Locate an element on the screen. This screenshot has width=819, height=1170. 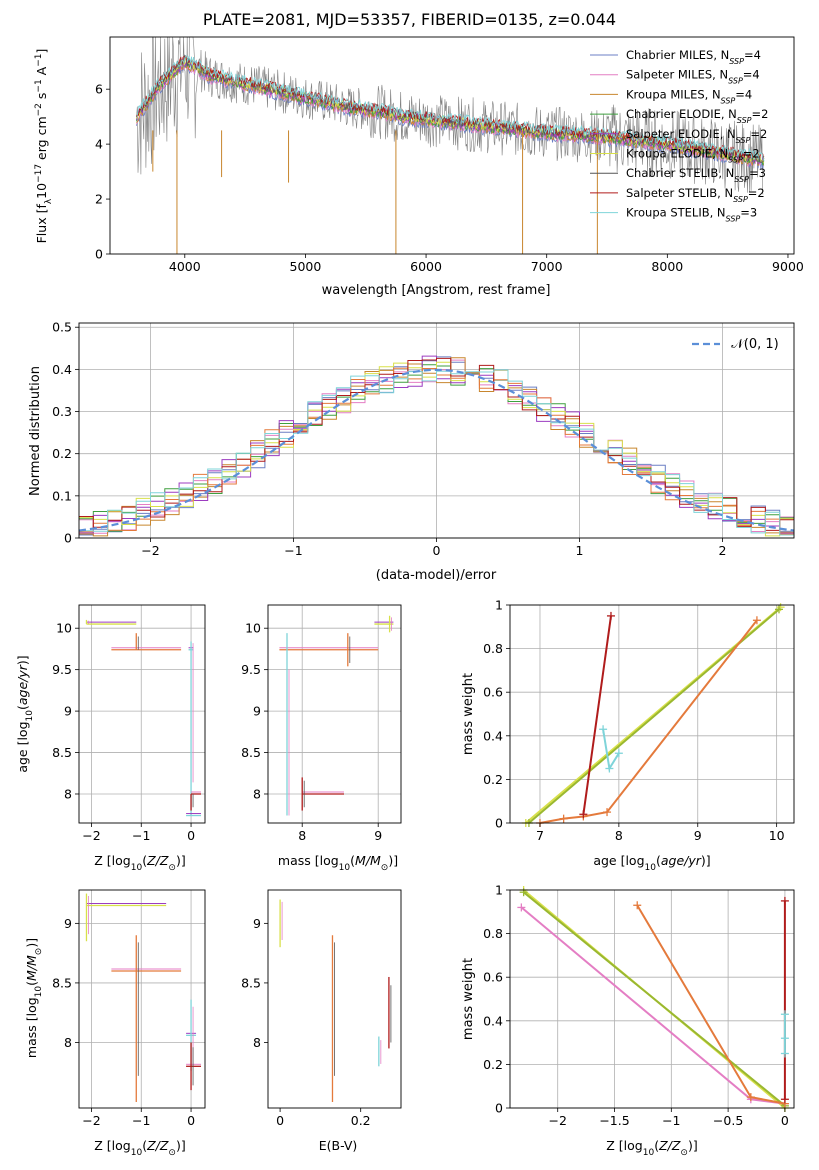
y-tick-label: 1 is located at coordinates (499, 605).